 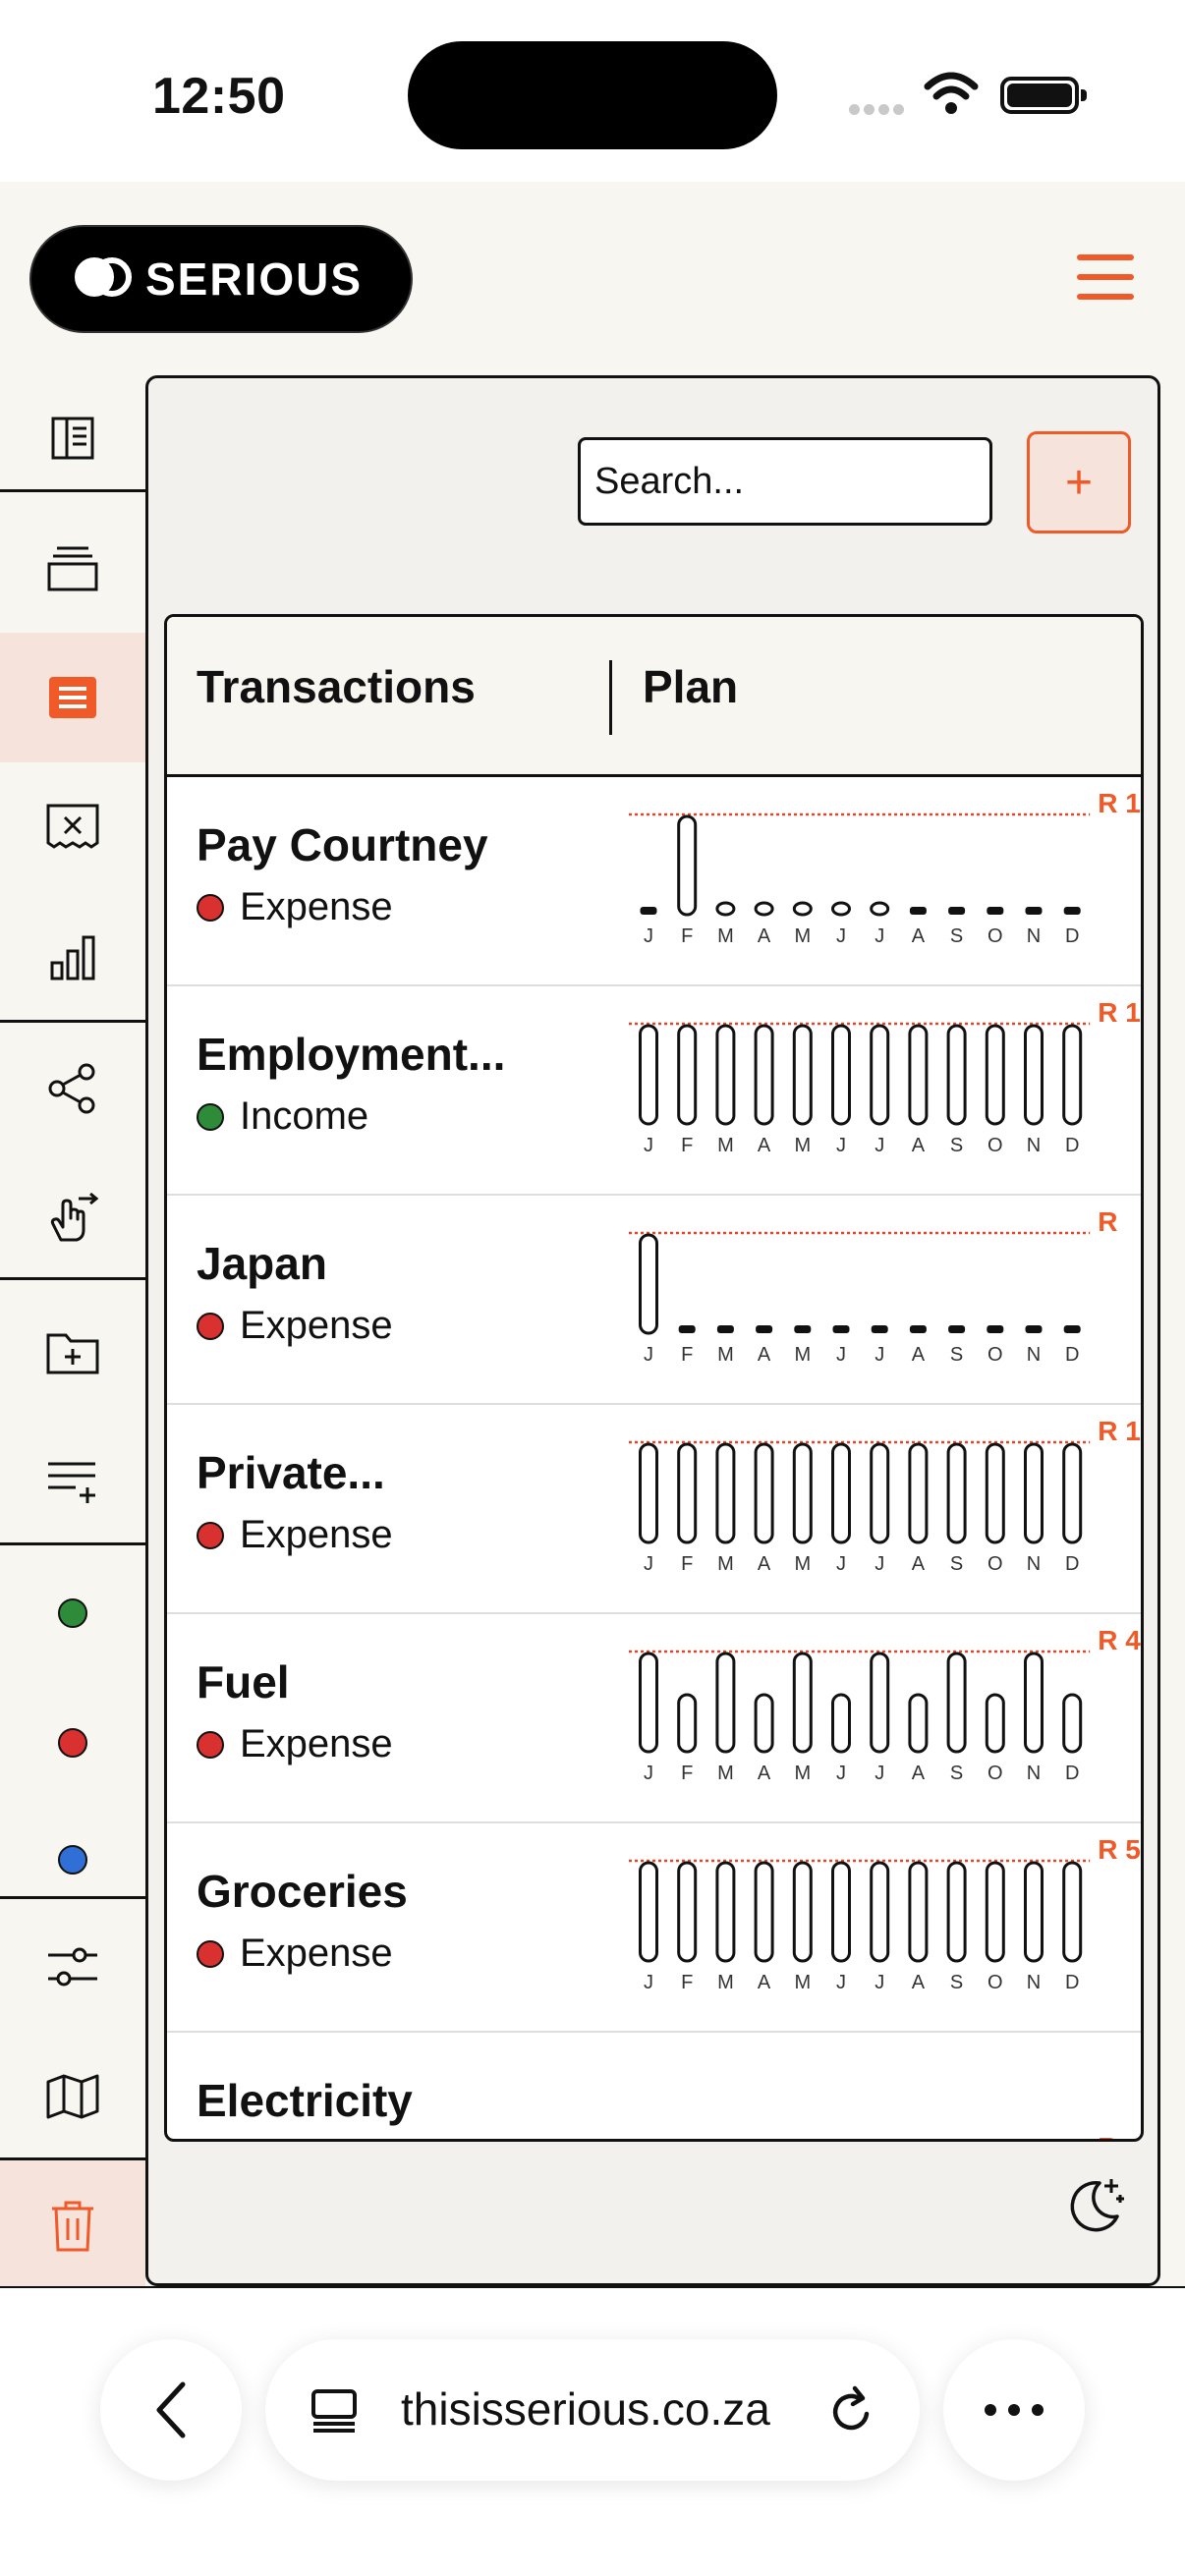 What do you see at coordinates (885, 1928) in the screenshot?
I see `plan-chart: R 5 J F M A M J J A S O N D` at bounding box center [885, 1928].